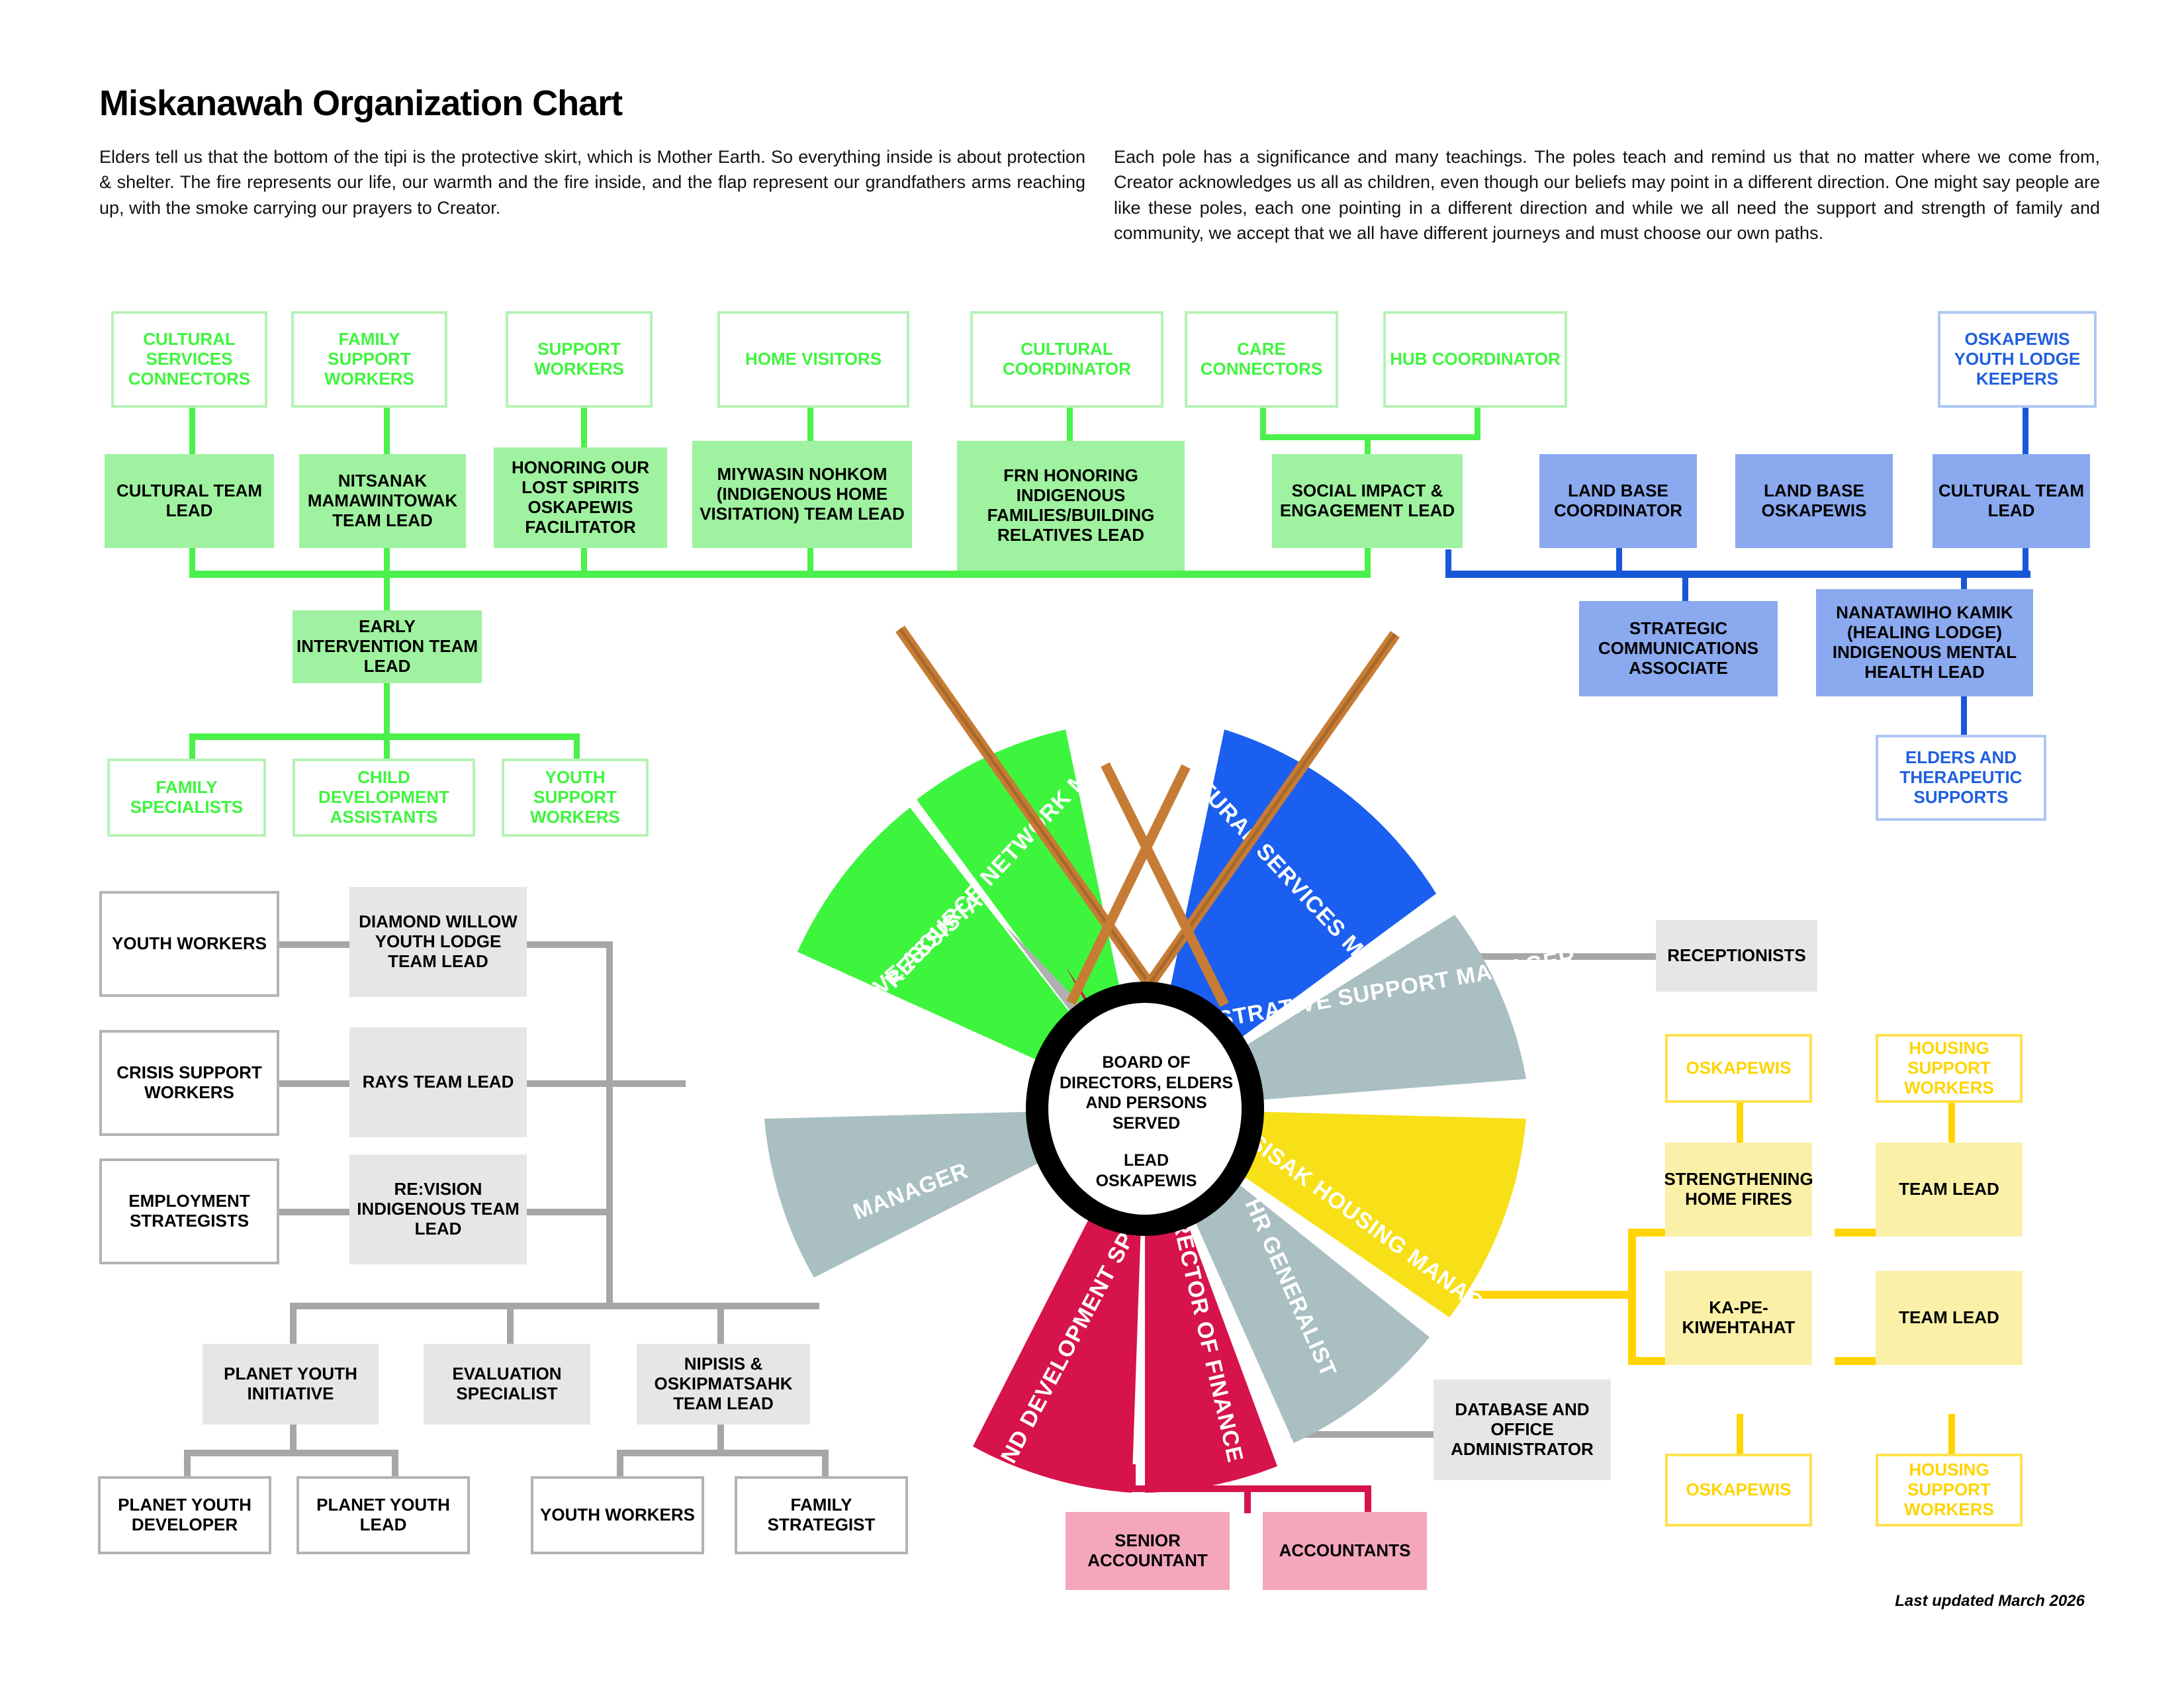 The image size is (2184, 1688). I want to click on node-cultural-team-lead-blue: CULTURAL TEAM LEAD, so click(2011, 501).